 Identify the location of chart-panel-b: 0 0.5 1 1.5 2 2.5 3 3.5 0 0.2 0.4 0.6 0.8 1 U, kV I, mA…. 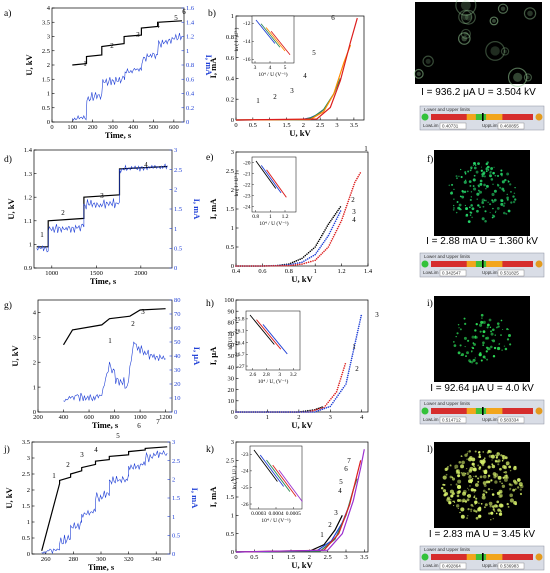
(286, 75).